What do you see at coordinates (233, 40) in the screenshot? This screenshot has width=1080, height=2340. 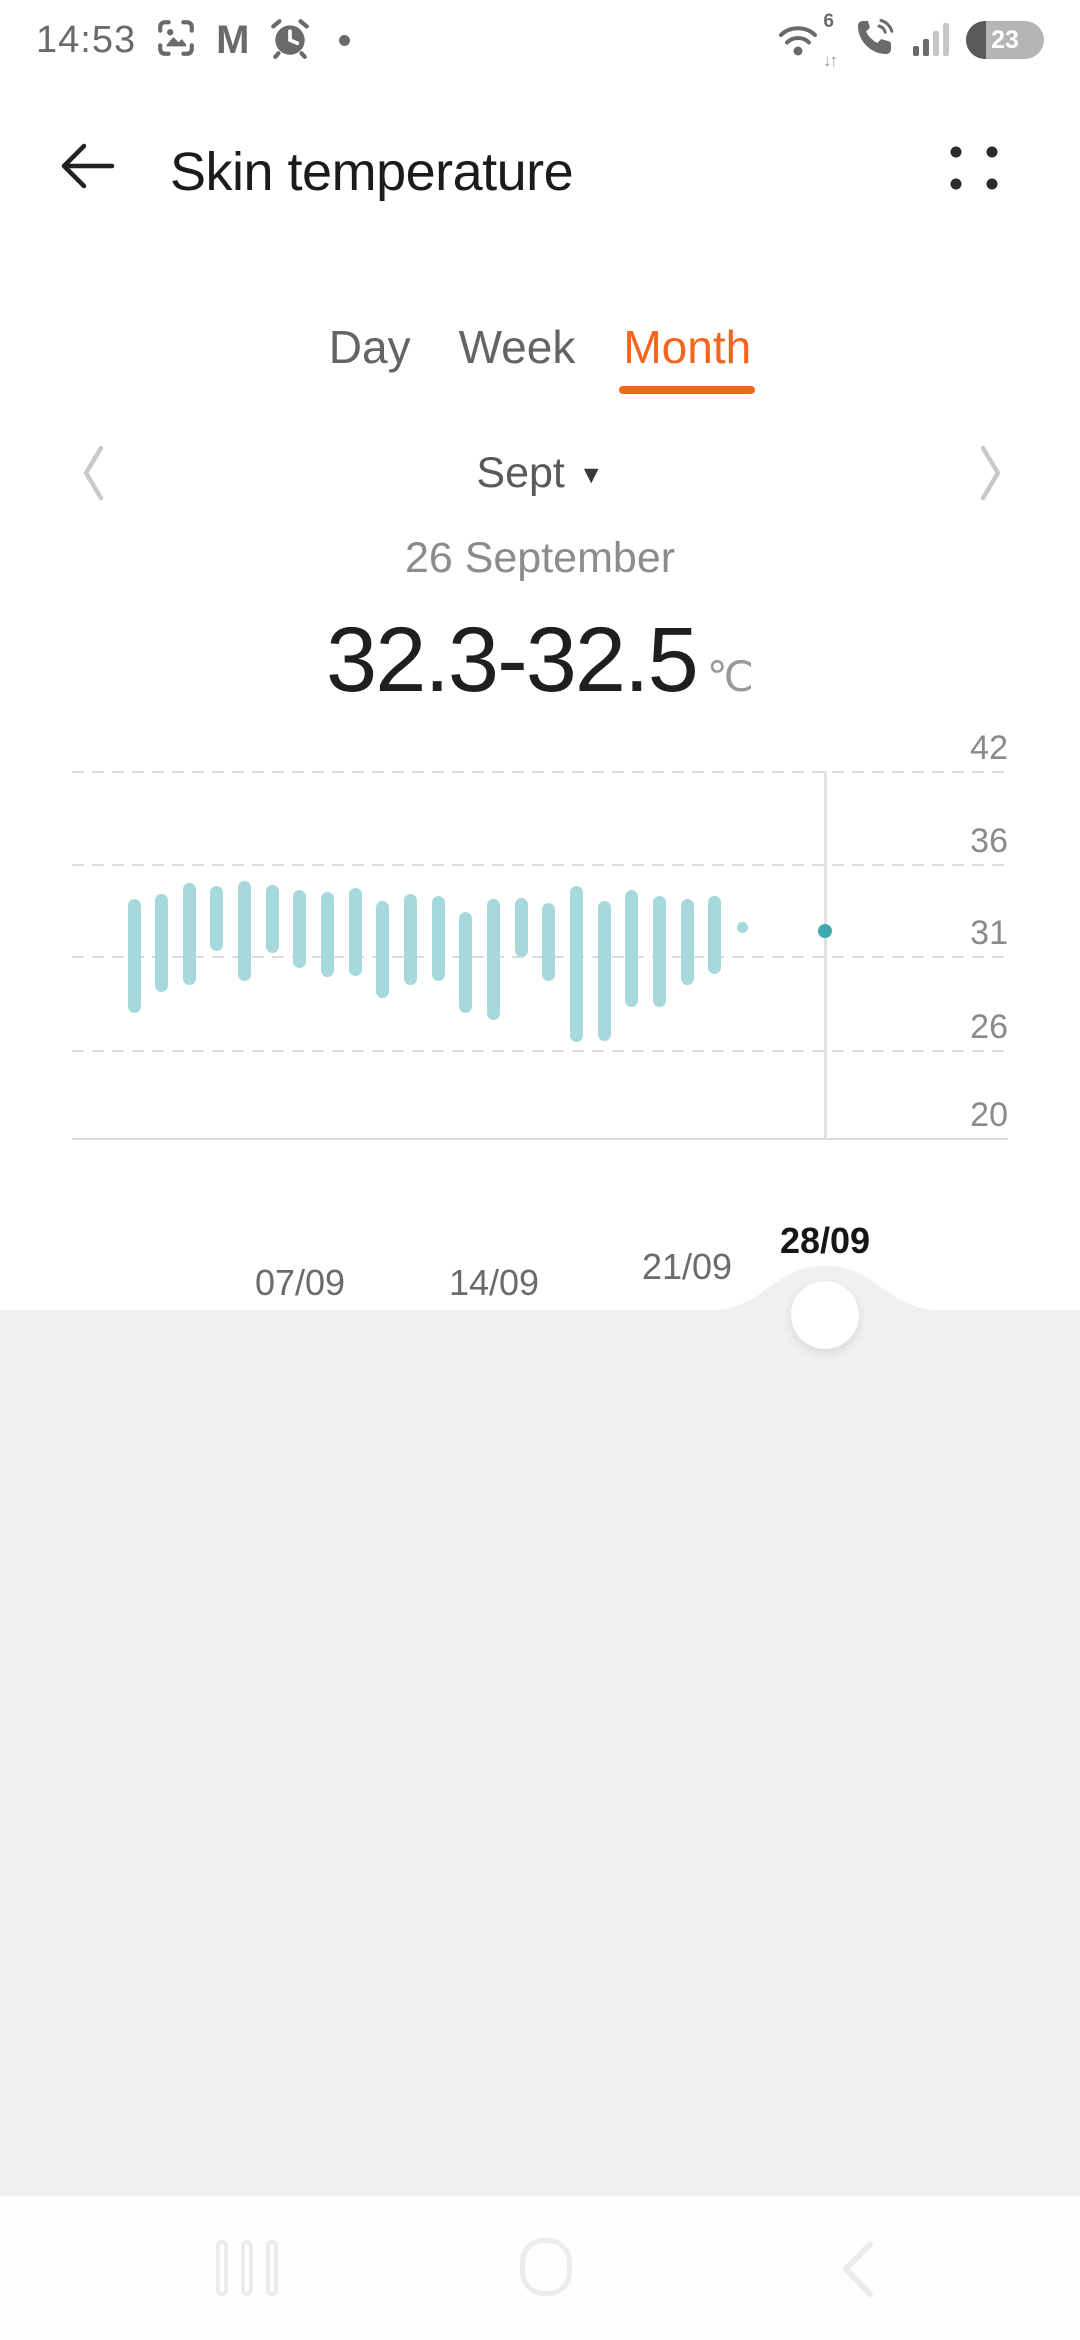 I see `gmail-icon: M` at bounding box center [233, 40].